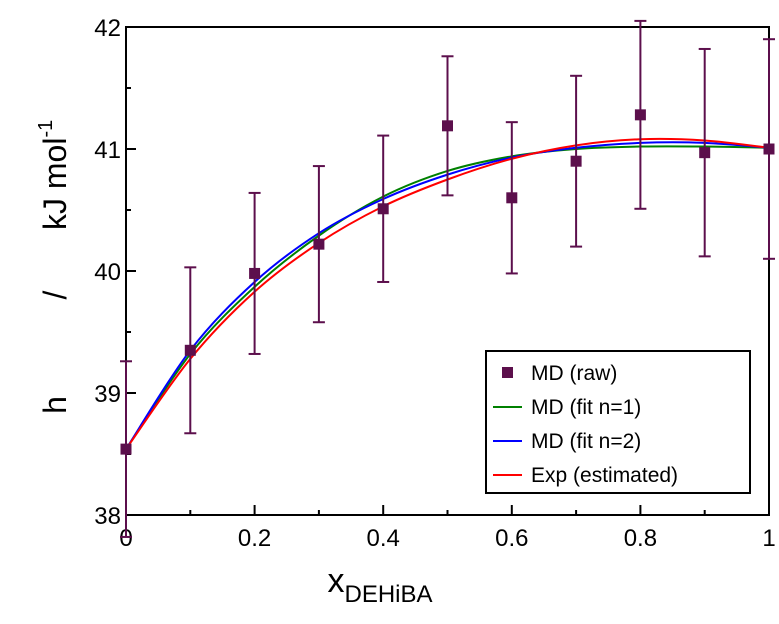  Describe the element at coordinates (54, 267) in the screenshot. I see `y-axis-label: h / kJ mol-1` at that location.